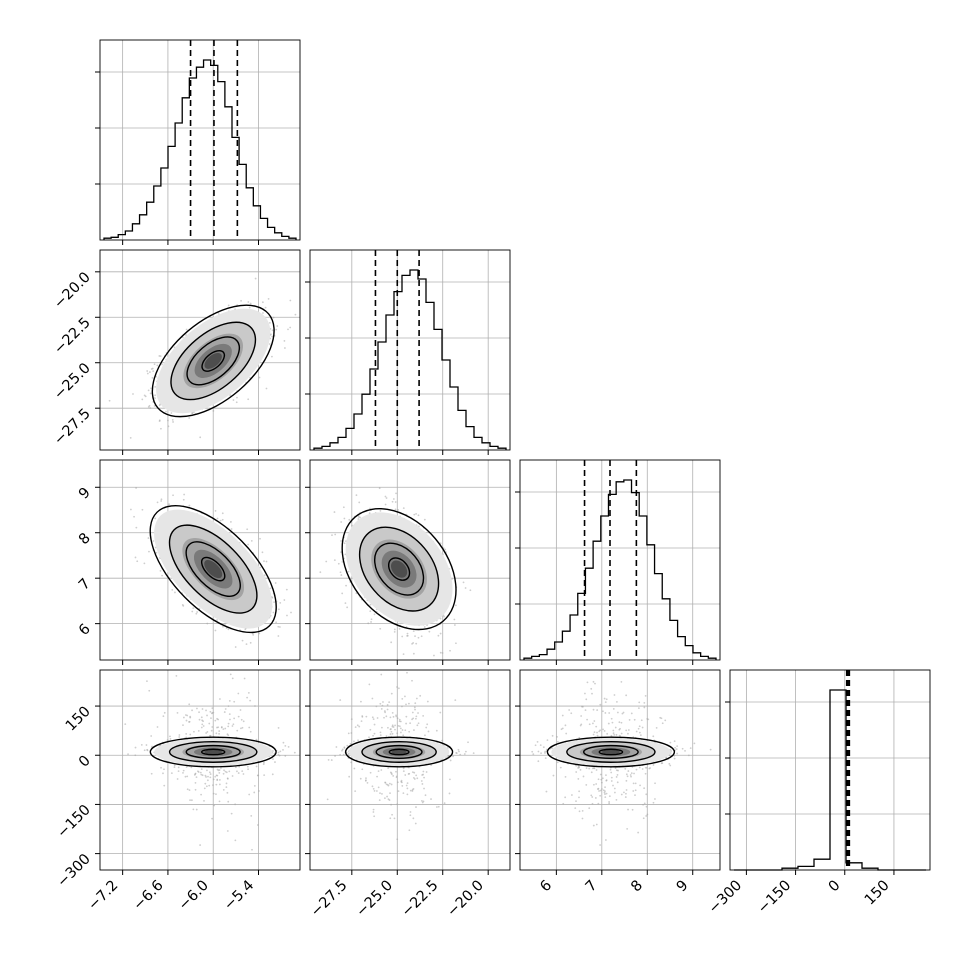 The width and height of the screenshot is (970, 970). I want to click on histogram-step, so click(830, 780).